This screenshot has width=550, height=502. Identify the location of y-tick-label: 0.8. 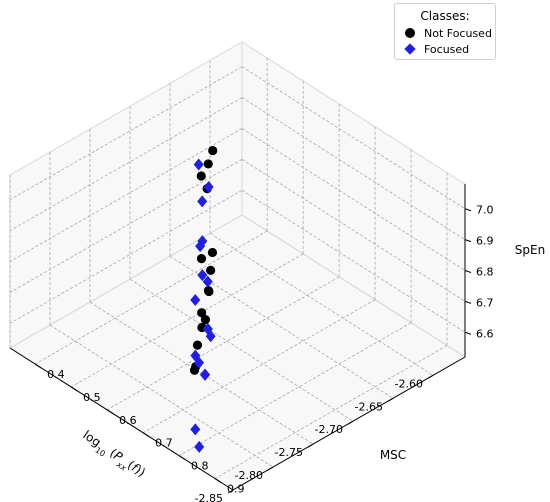
(200, 466).